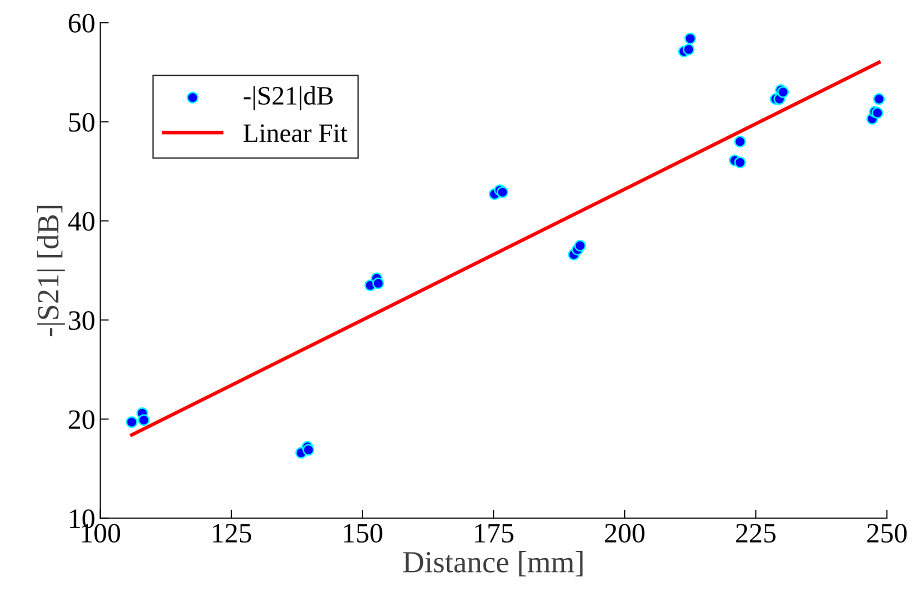  Describe the element at coordinates (81, 23) in the screenshot. I see `y-tick-label: 60` at that location.